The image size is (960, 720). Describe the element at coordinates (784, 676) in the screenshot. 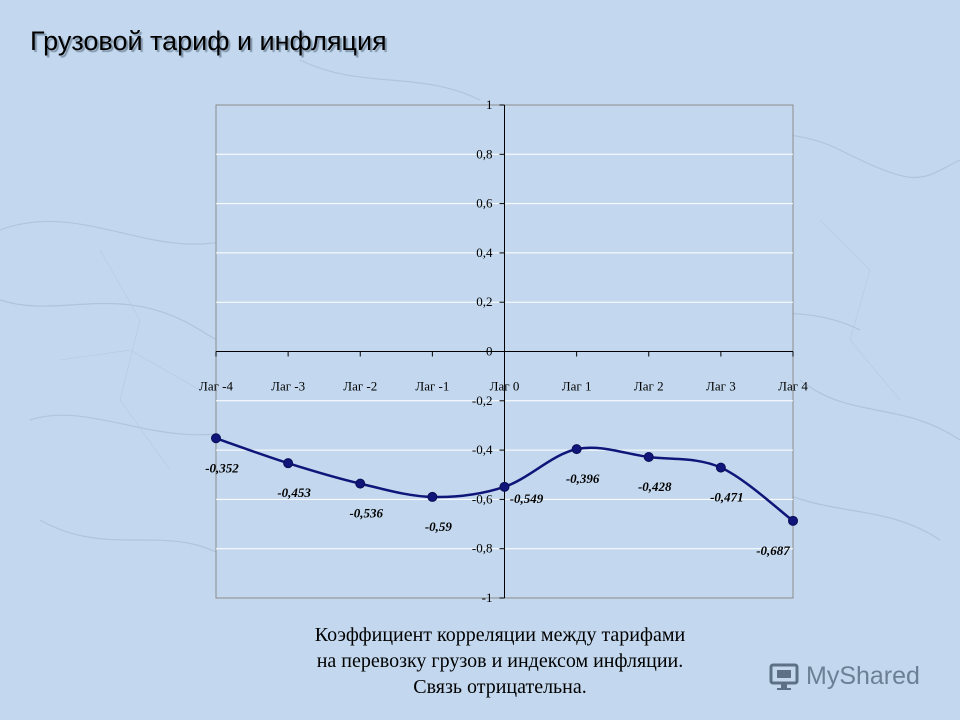

I see `monitor-icon` at that location.